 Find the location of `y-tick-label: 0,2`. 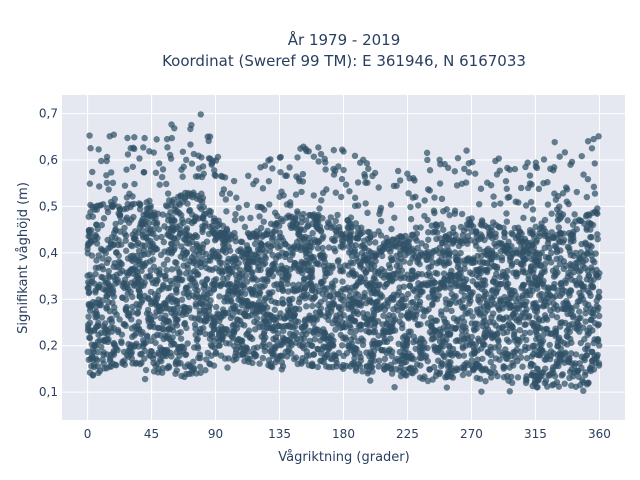

y-tick-label: 0,2 is located at coordinates (48, 346).